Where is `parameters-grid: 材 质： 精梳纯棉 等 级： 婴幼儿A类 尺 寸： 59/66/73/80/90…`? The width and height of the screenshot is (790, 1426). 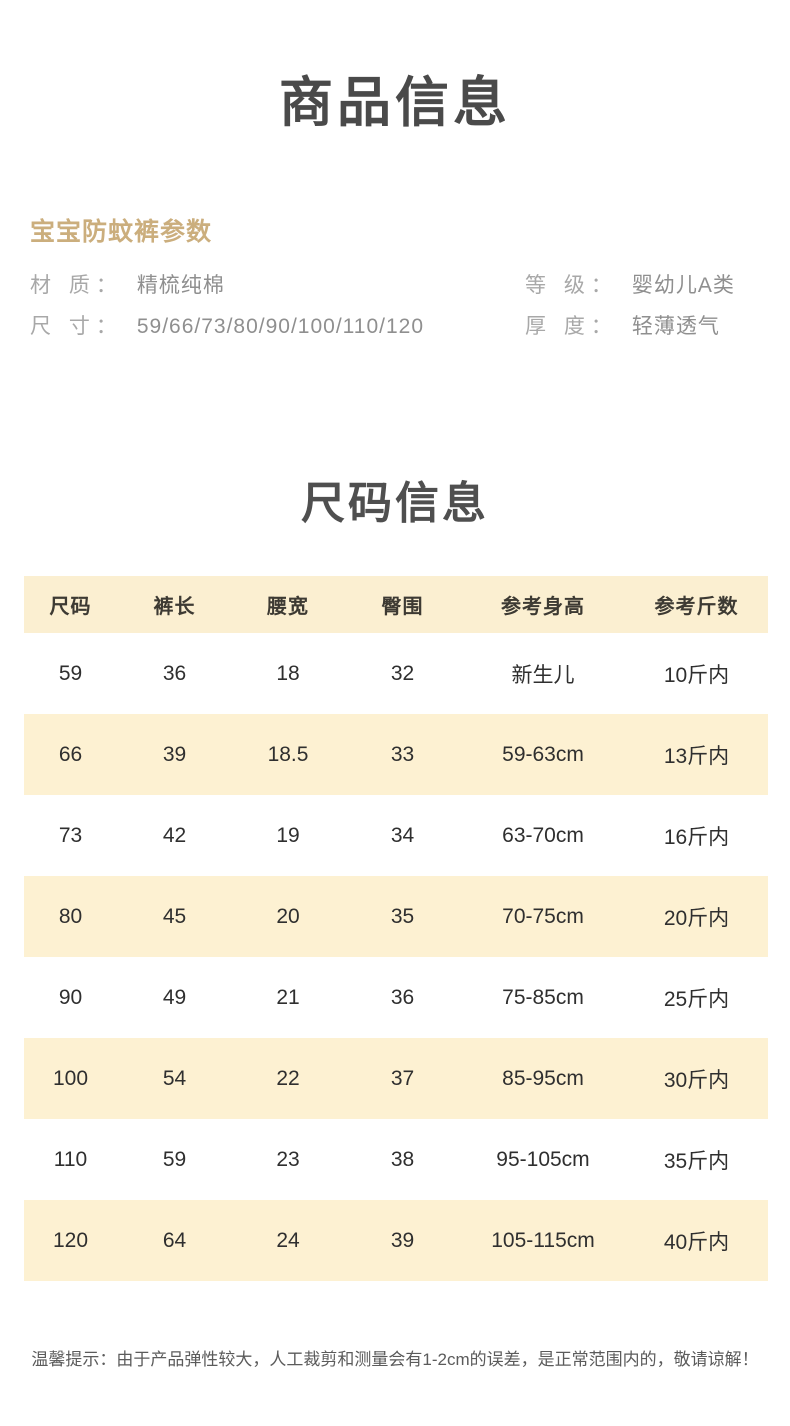 parameters-grid: 材 质： 精梳纯棉 等 级： 婴幼儿A类 尺 寸： 59/66/73/80/90… is located at coordinates (401, 310).